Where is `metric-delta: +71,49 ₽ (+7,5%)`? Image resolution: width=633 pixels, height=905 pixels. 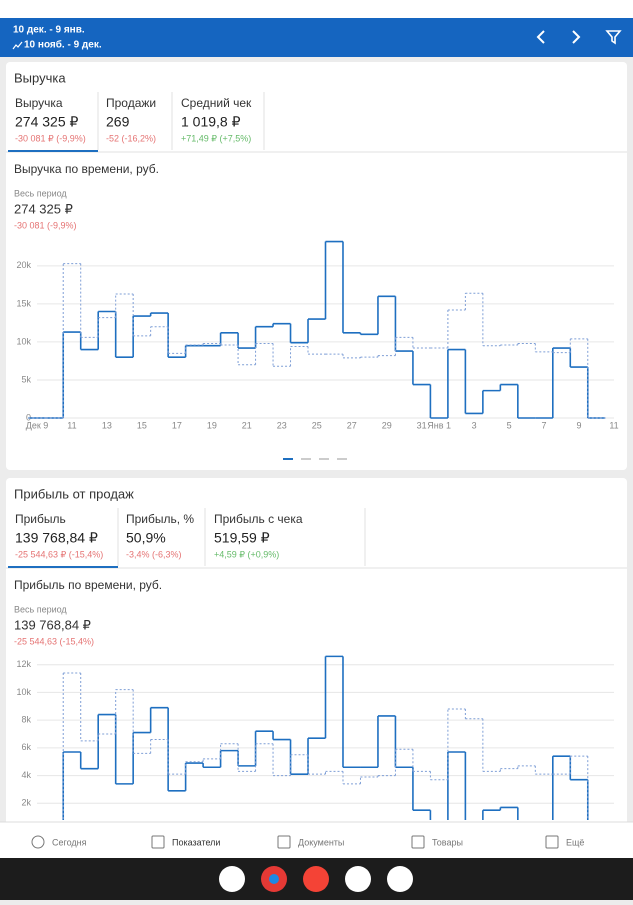
metric-delta: +71,49 ₽ (+7,5%) is located at coordinates (216, 138).